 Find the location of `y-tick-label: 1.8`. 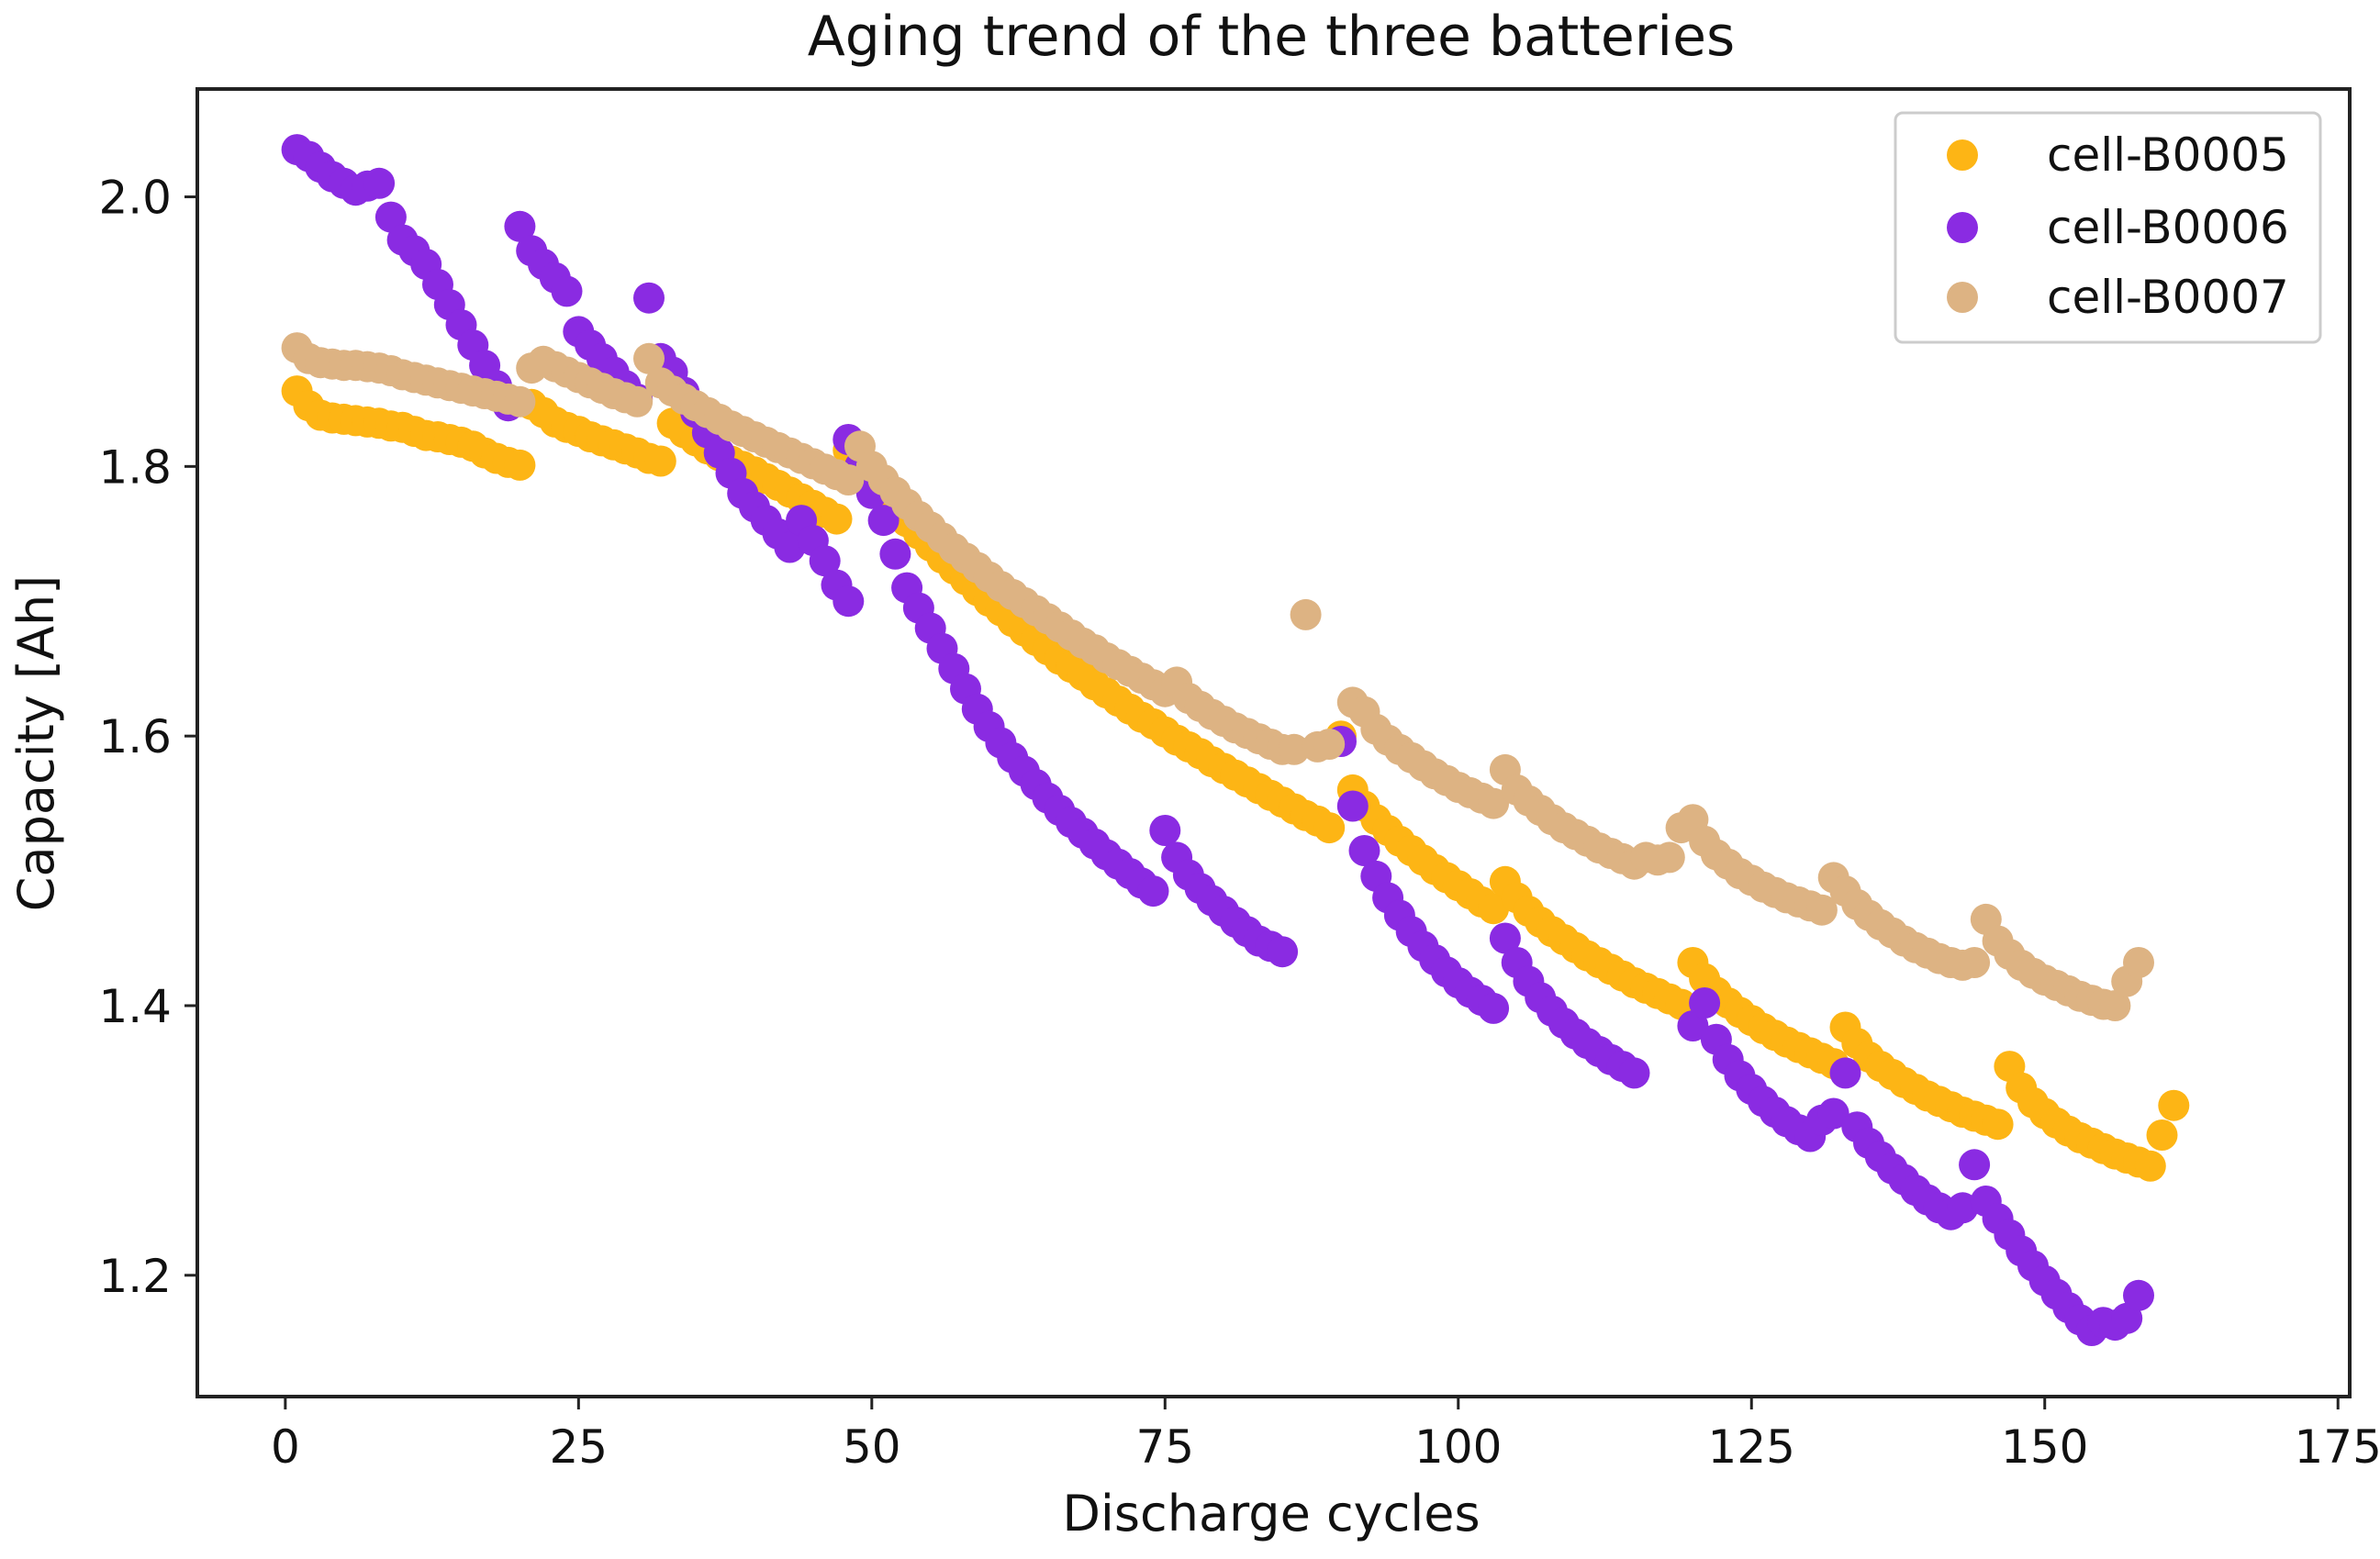

y-tick-label: 1.8 is located at coordinates (135, 467).